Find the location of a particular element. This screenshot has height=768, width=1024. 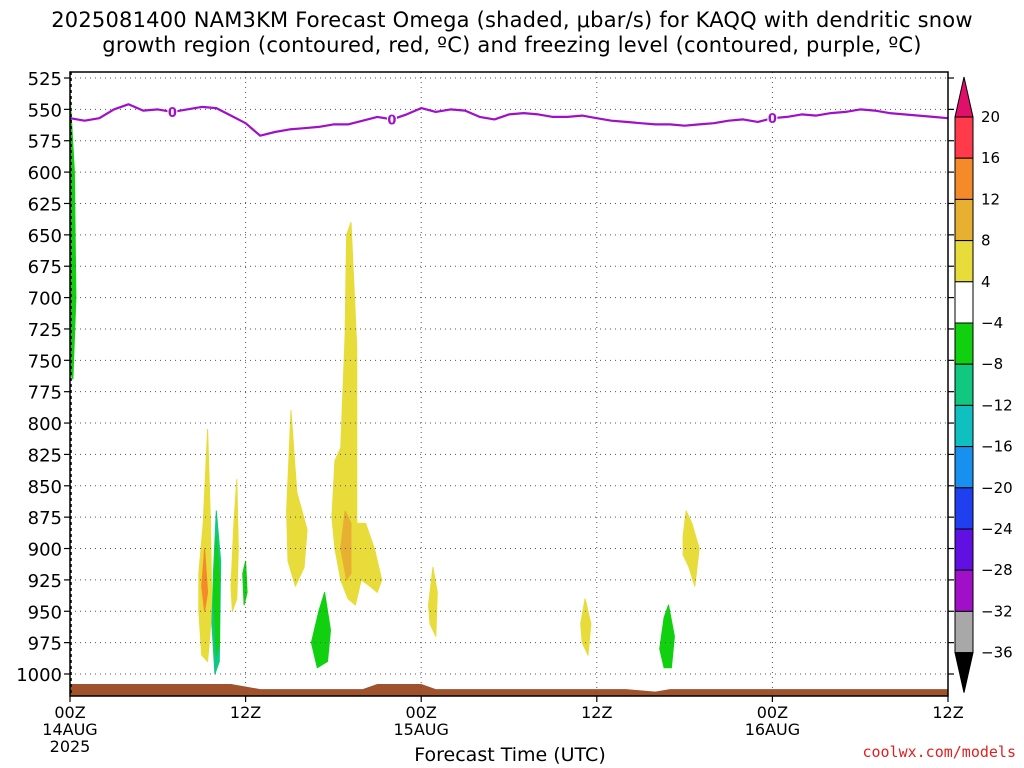

x-tick-label-12-0: 12Z is located at coordinates (245, 712).